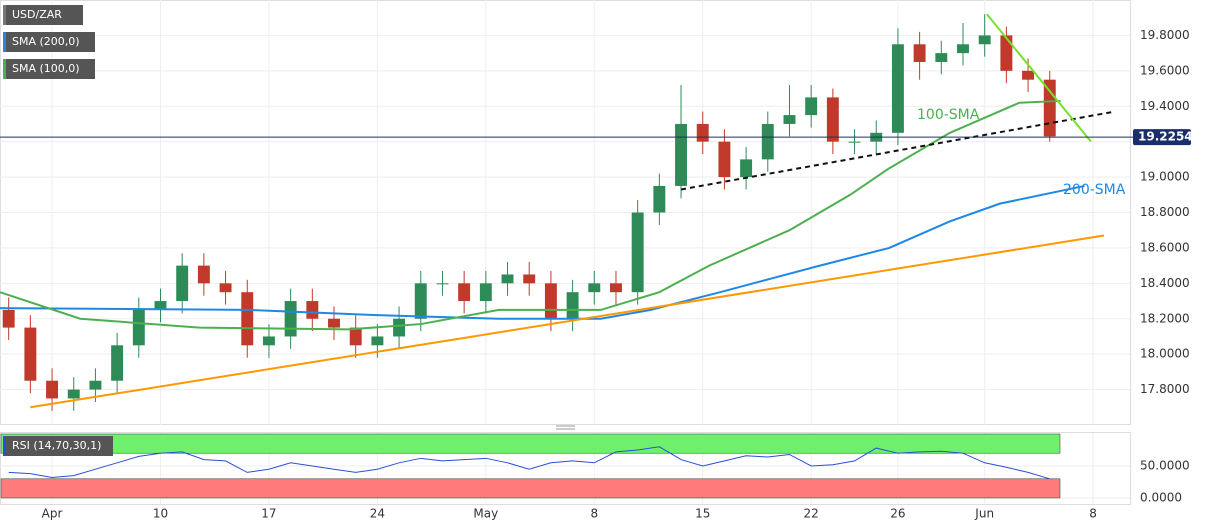 This screenshot has width=1207, height=526. What do you see at coordinates (1165, 177) in the screenshot?
I see `y-tick-label: 19.0000` at bounding box center [1165, 177].